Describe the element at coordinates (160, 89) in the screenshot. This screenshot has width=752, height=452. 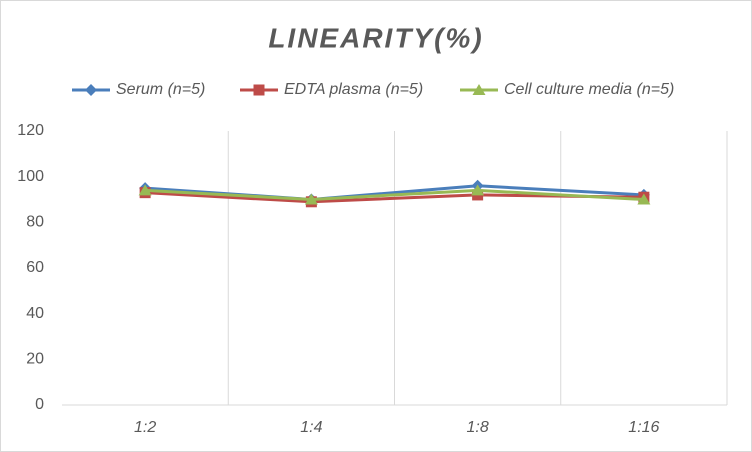
I see `legend-label: Serum (n=5)` at that location.